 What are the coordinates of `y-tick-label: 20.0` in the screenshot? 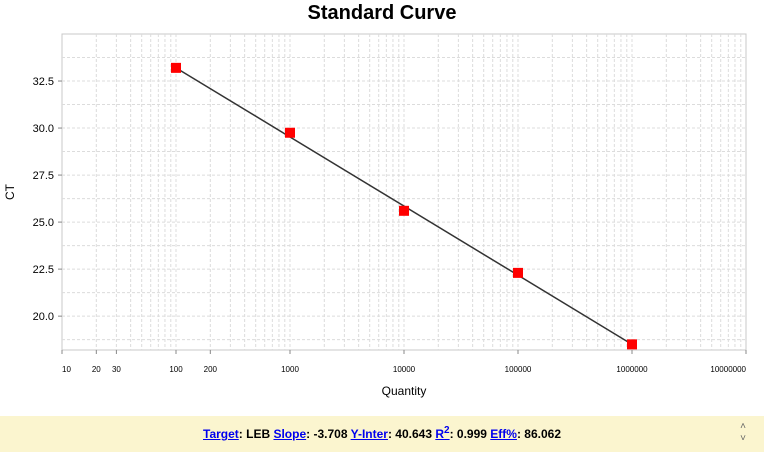 It's located at (43, 317).